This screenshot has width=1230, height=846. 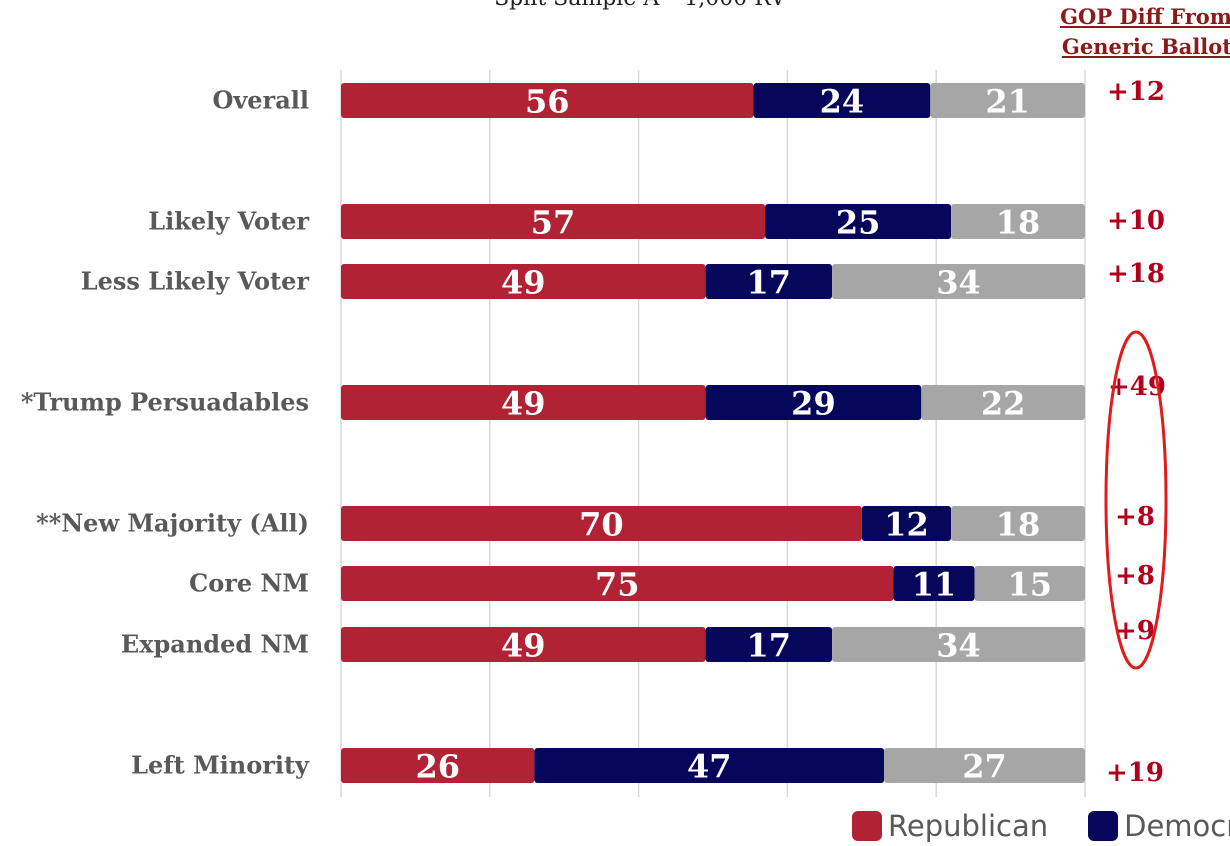 I want to click on bar-value-label: 22, so click(x=1003, y=404).